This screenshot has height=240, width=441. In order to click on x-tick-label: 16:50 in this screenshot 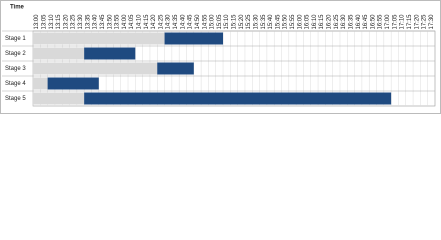, I will do `click(373, 22)`.